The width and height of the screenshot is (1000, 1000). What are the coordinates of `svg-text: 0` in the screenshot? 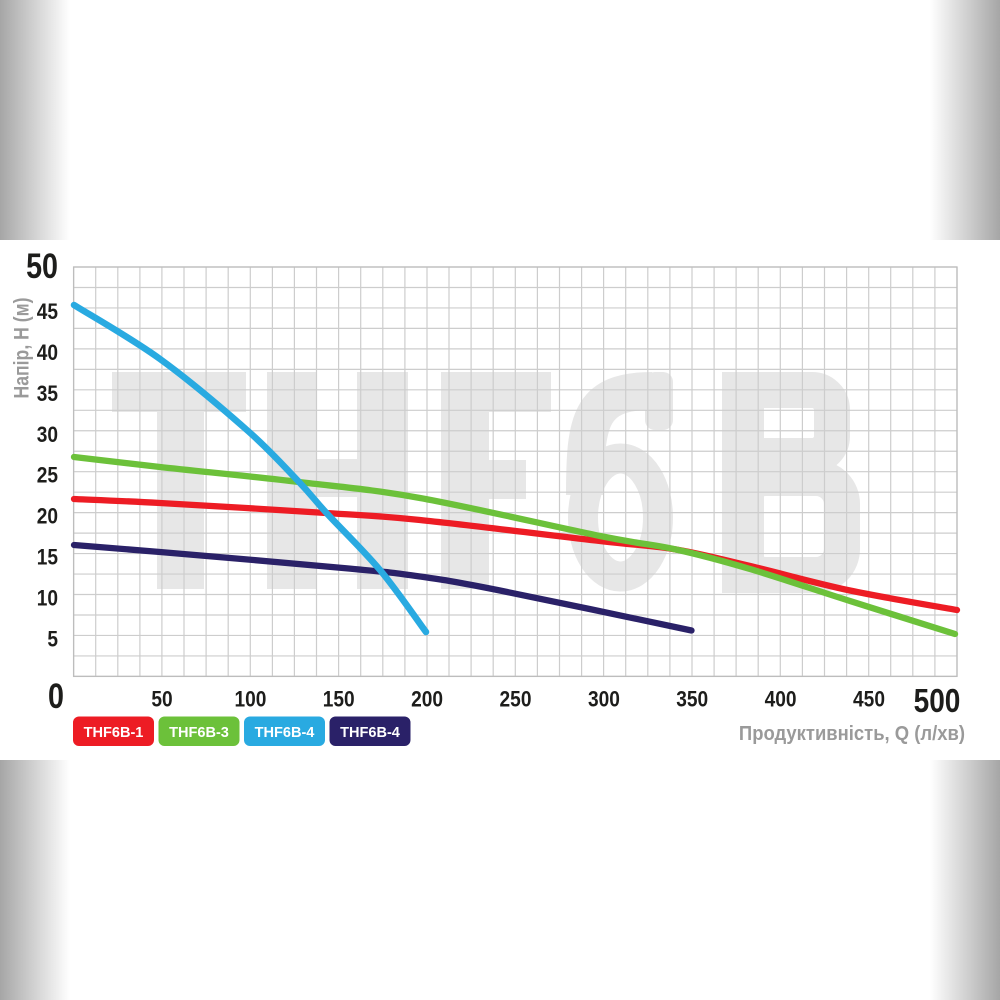 It's located at (56, 695).